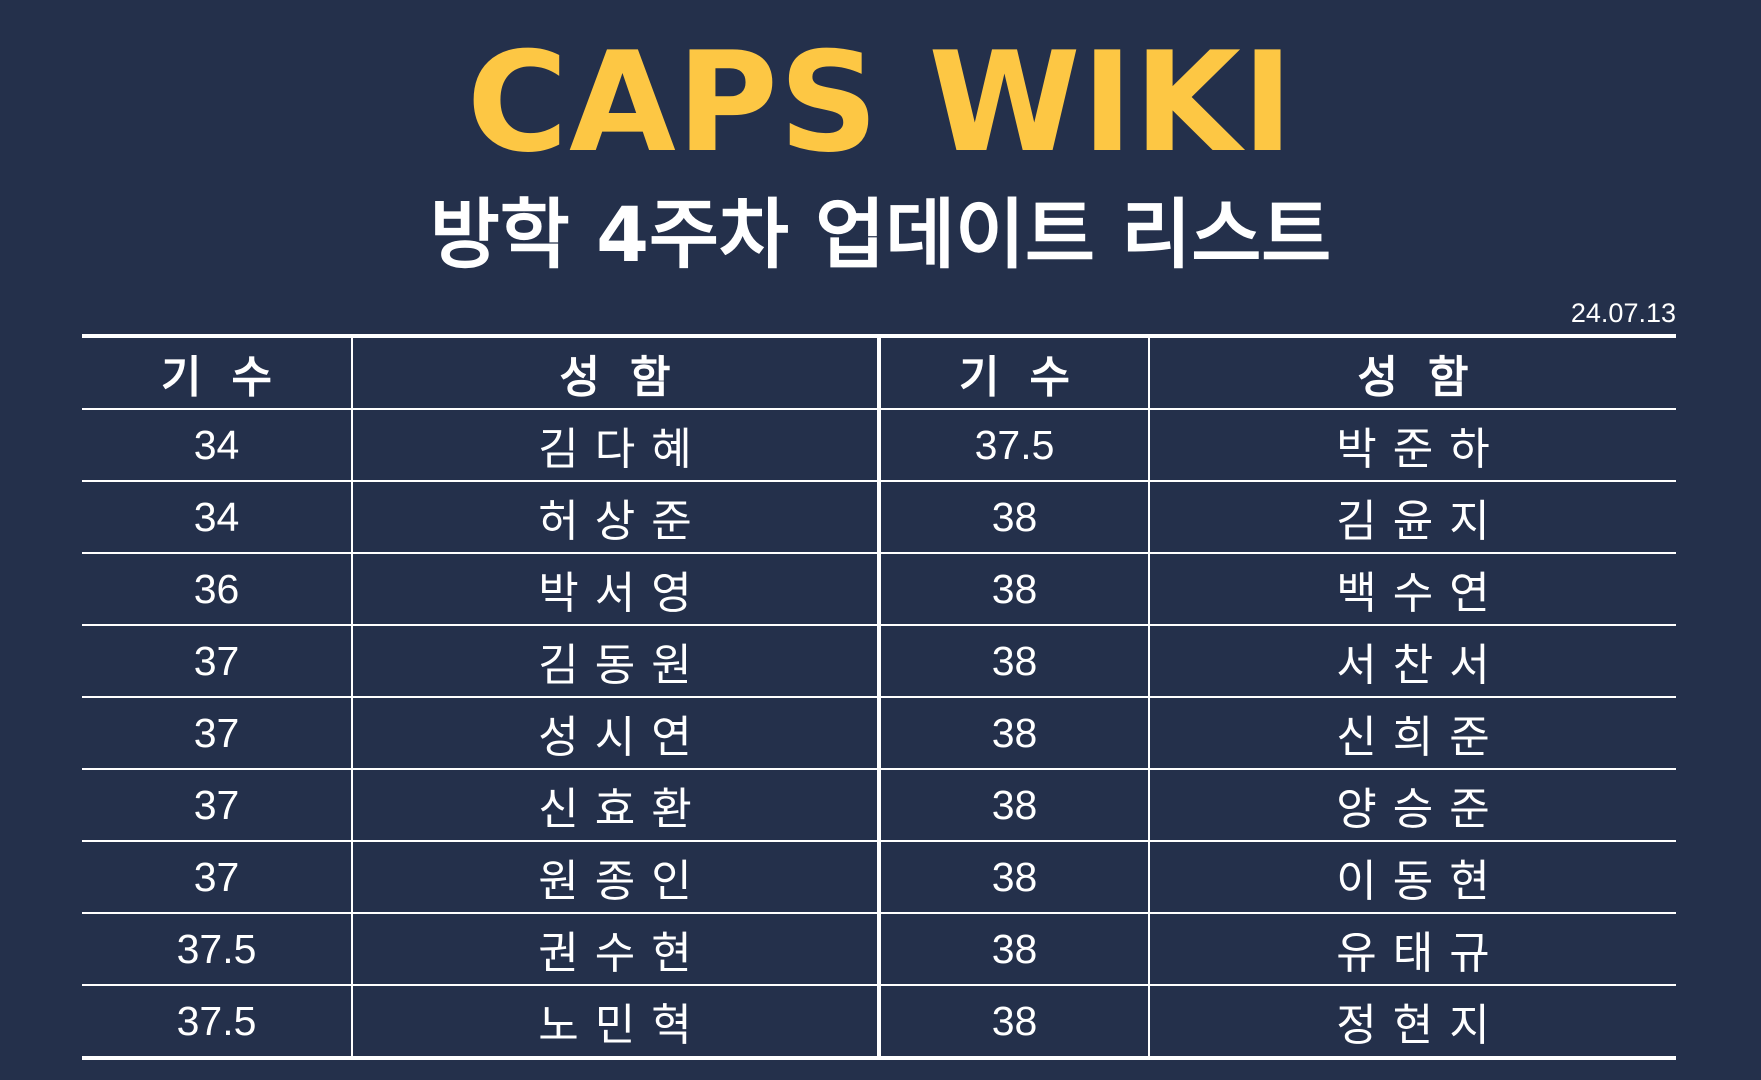 The height and width of the screenshot is (1080, 1761). Describe the element at coordinates (1412, 445) in the screenshot. I see `name-cell: 박준하` at that location.